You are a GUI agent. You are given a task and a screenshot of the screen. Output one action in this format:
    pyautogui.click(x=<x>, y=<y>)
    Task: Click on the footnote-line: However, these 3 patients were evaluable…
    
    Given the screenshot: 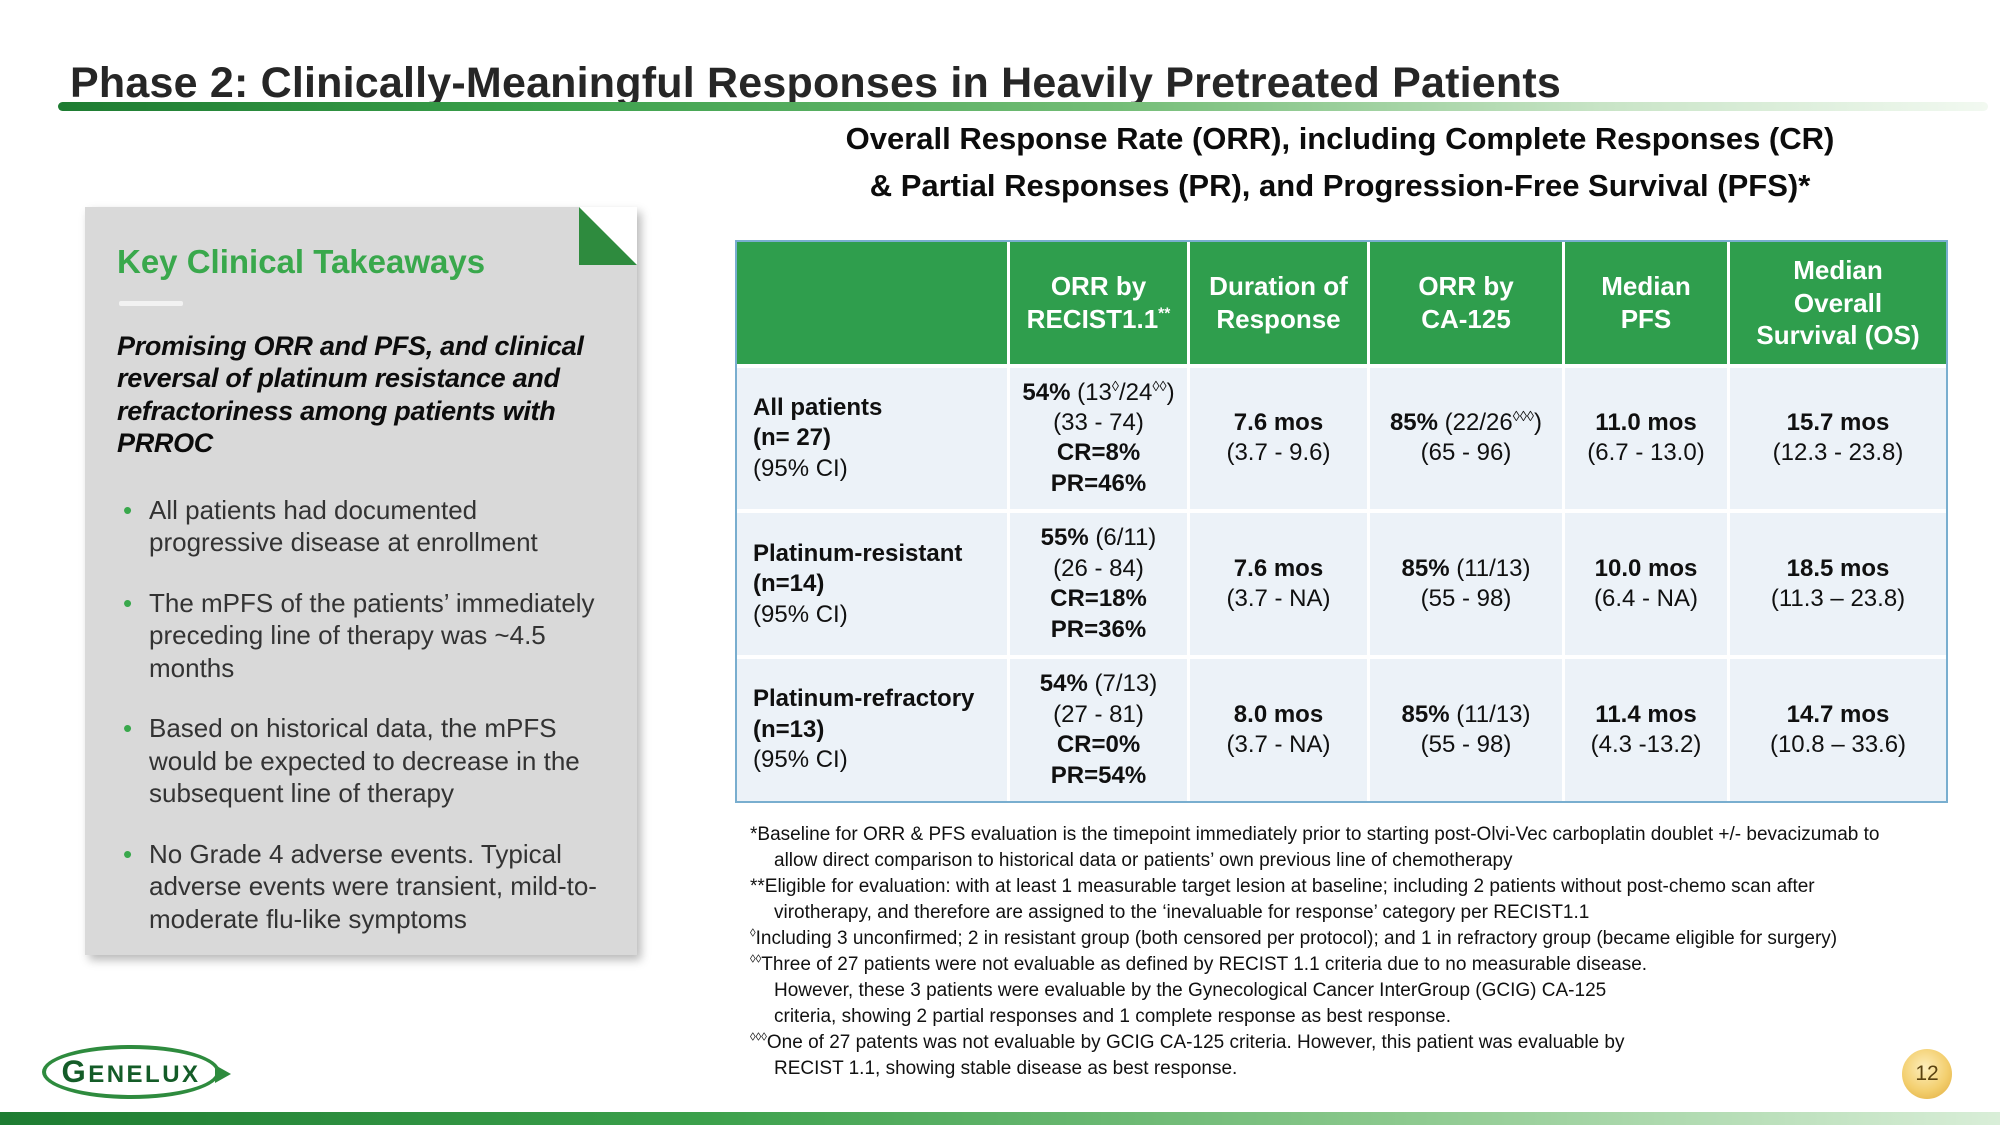 What is the action you would take?
    pyautogui.click(x=1190, y=991)
    